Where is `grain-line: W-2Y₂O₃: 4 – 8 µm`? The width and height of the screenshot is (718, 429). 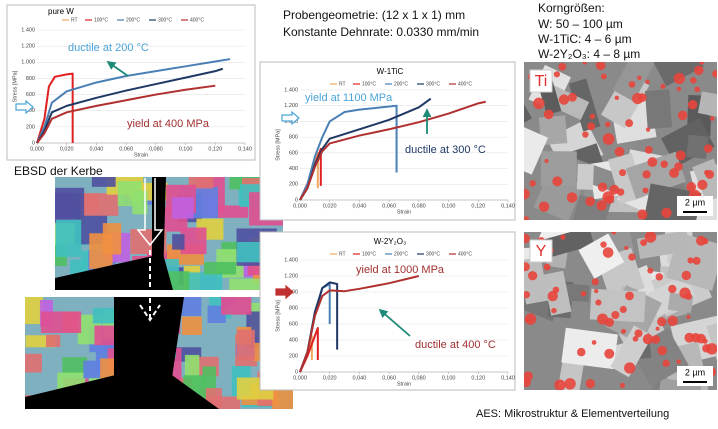
grain-line: W-2Y₂O₃: 4 – 8 µm is located at coordinates (589, 54).